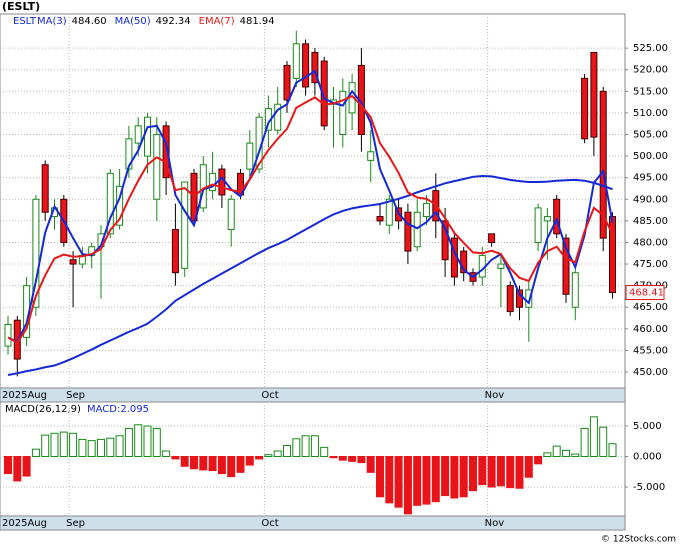  I want to click on x-tick-label: Nov, so click(495, 395).